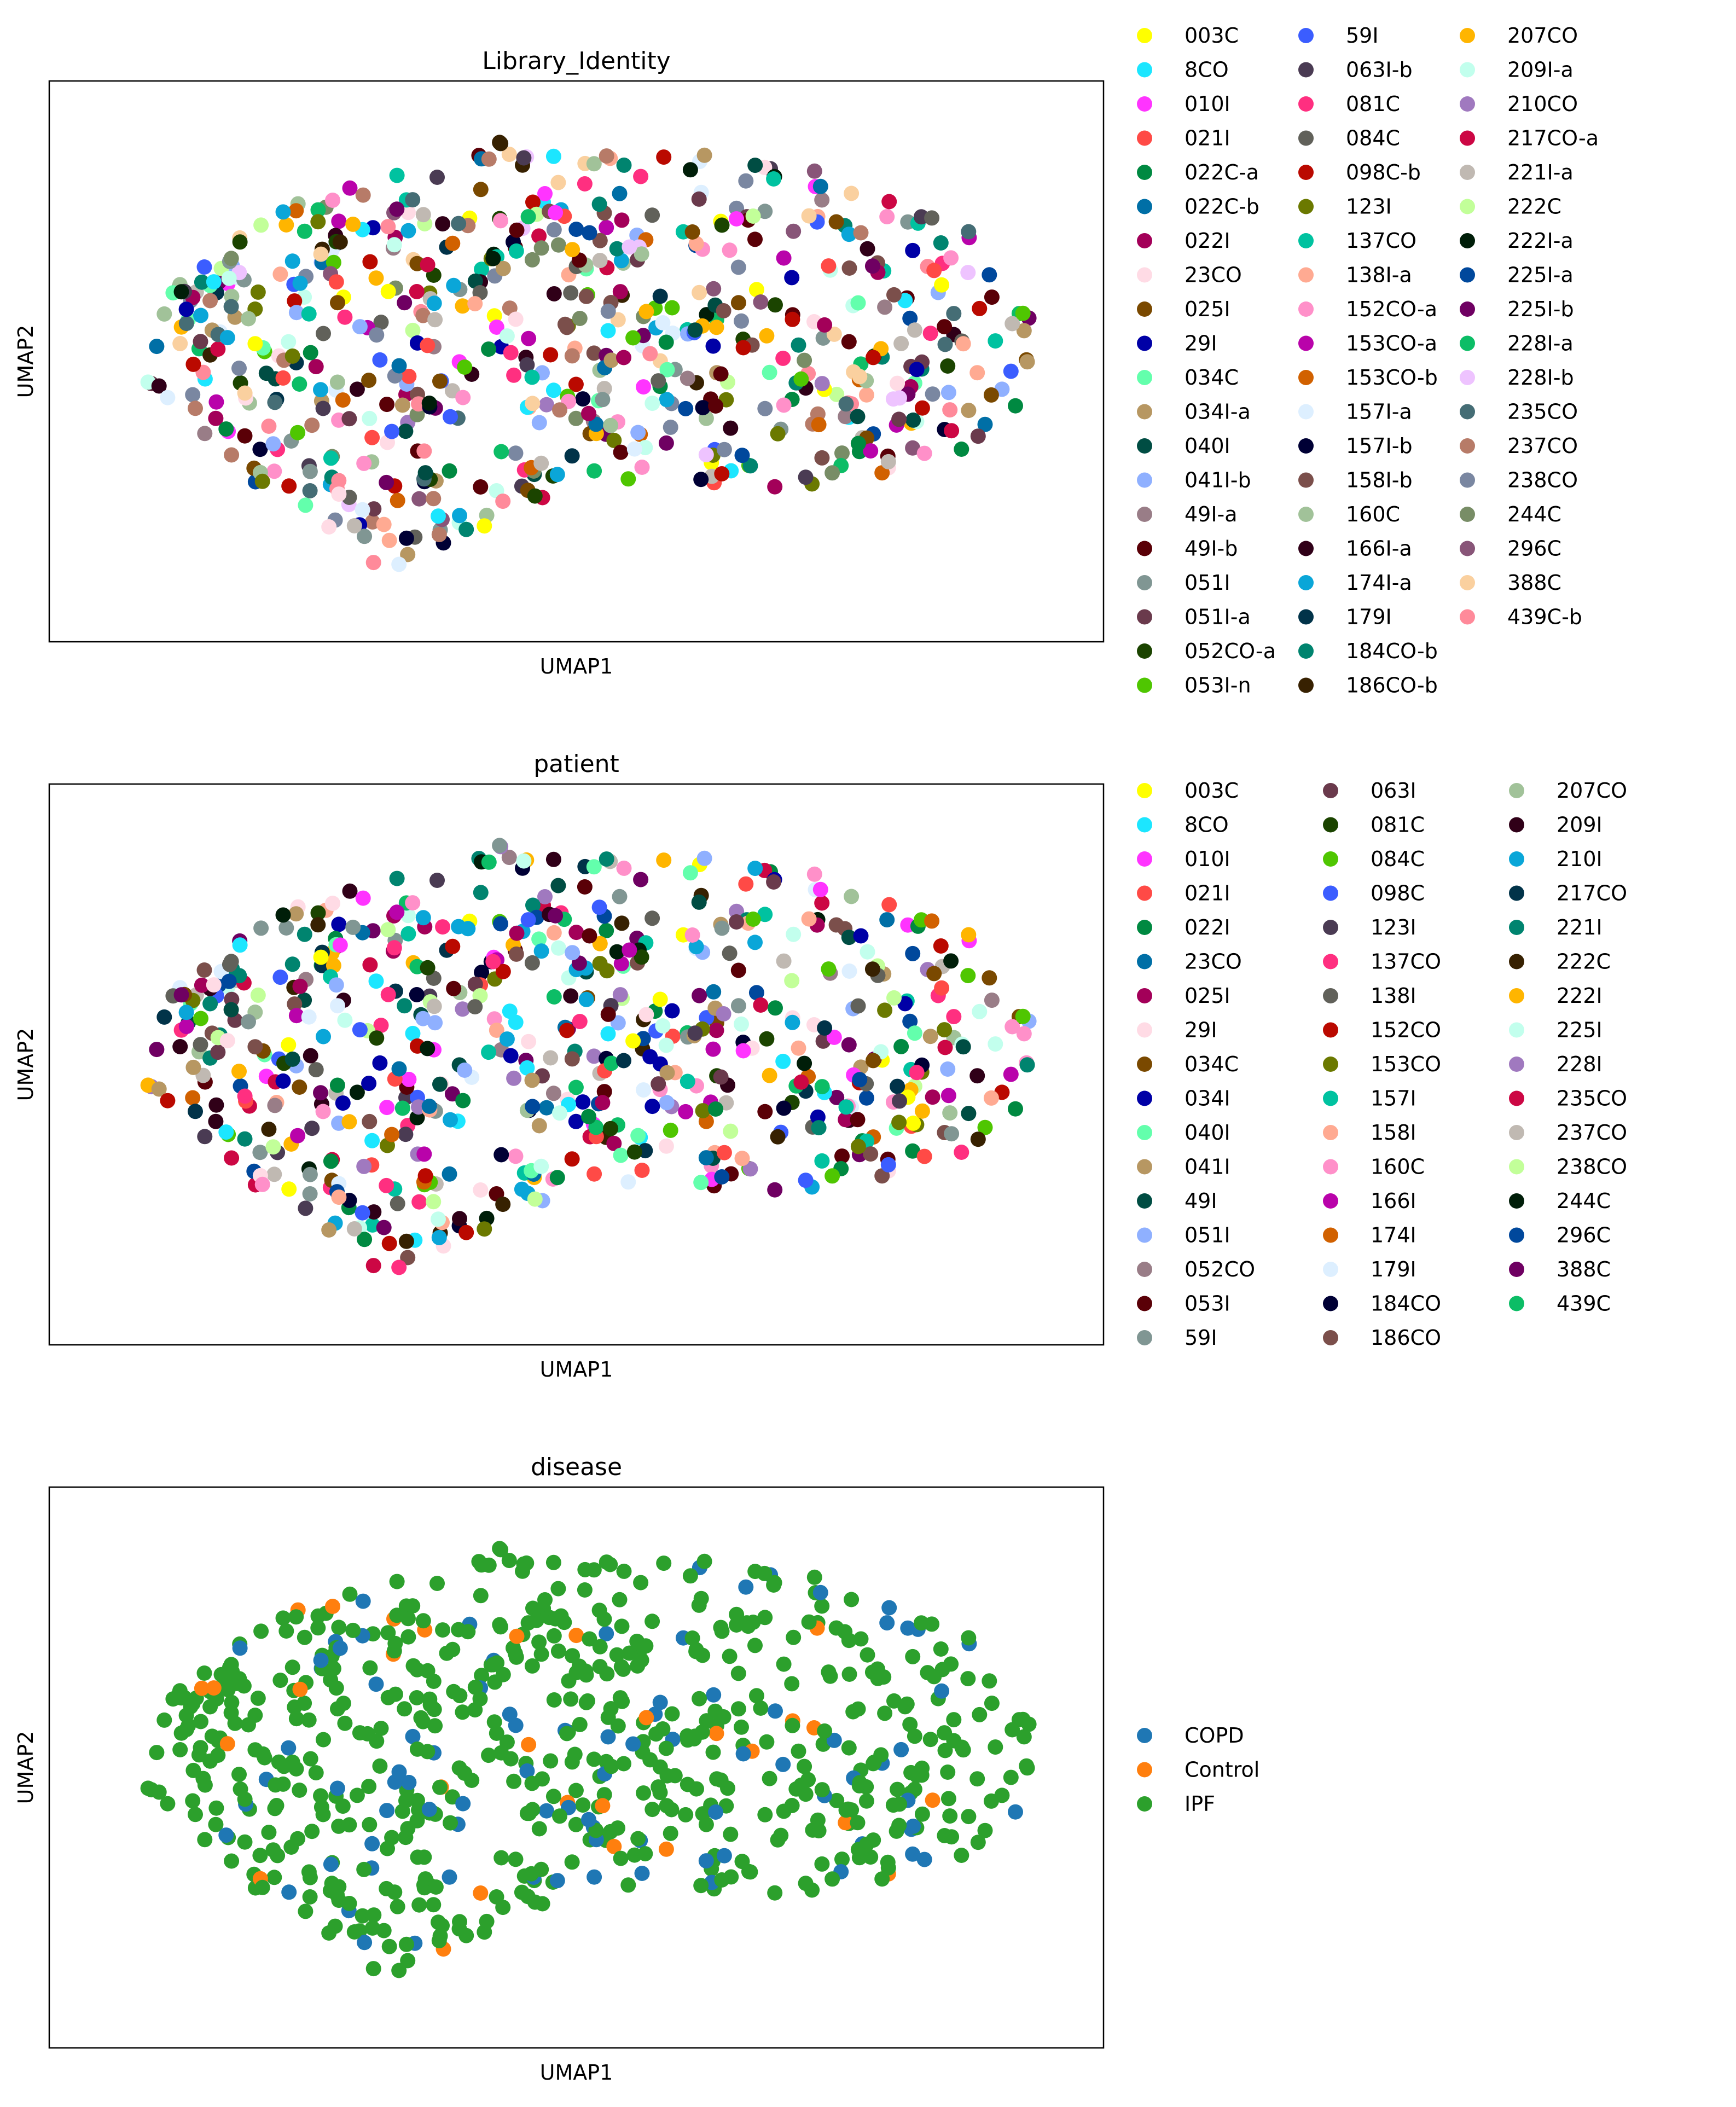 This screenshot has width=1736, height=2107. I want to click on legend-label: 49I-b, so click(1211, 549).